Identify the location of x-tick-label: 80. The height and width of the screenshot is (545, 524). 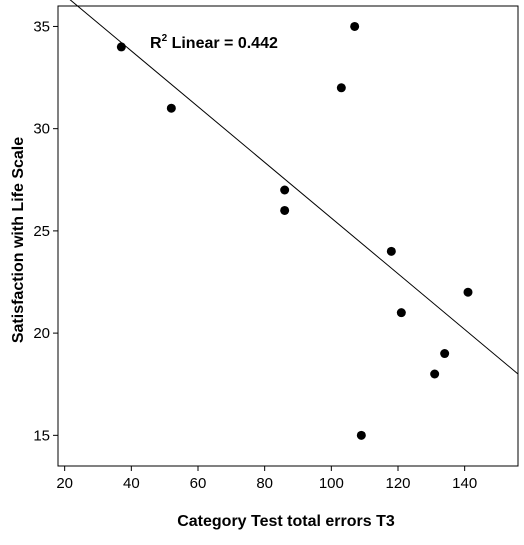
(264, 483).